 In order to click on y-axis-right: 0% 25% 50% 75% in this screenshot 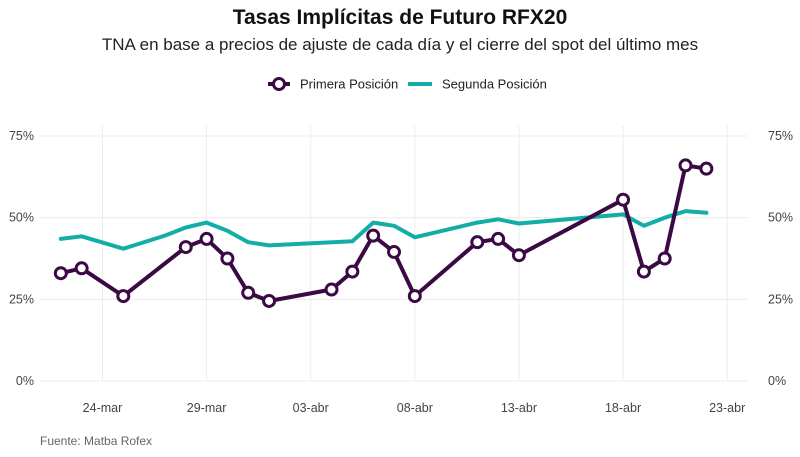, I will do `click(780, 258)`.